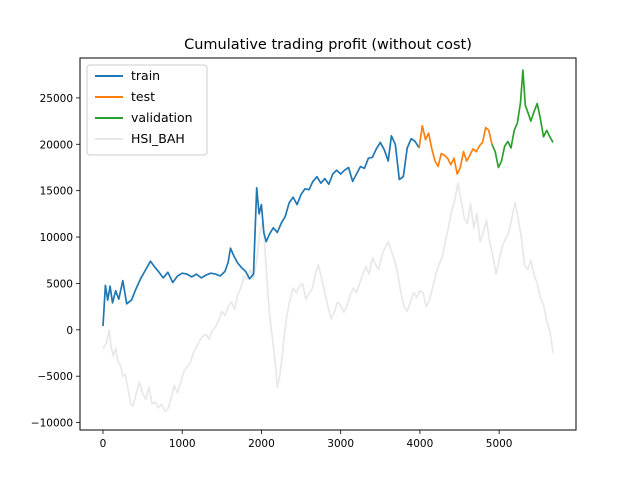 The height and width of the screenshot is (480, 640). What do you see at coordinates (145, 75) in the screenshot?
I see `legend-label-train: train` at bounding box center [145, 75].